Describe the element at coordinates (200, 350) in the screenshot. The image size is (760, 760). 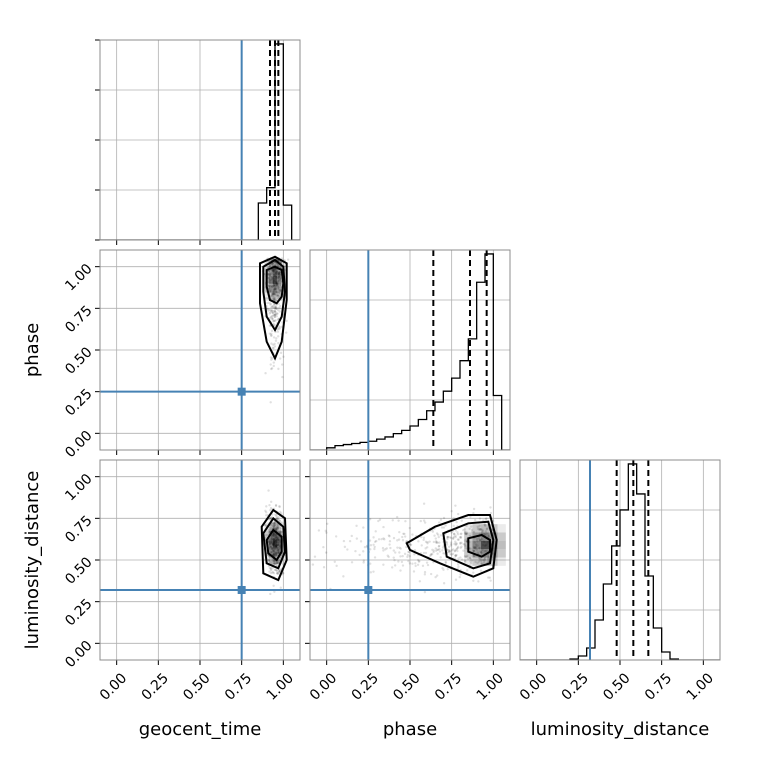
I see `panel-frame` at that location.